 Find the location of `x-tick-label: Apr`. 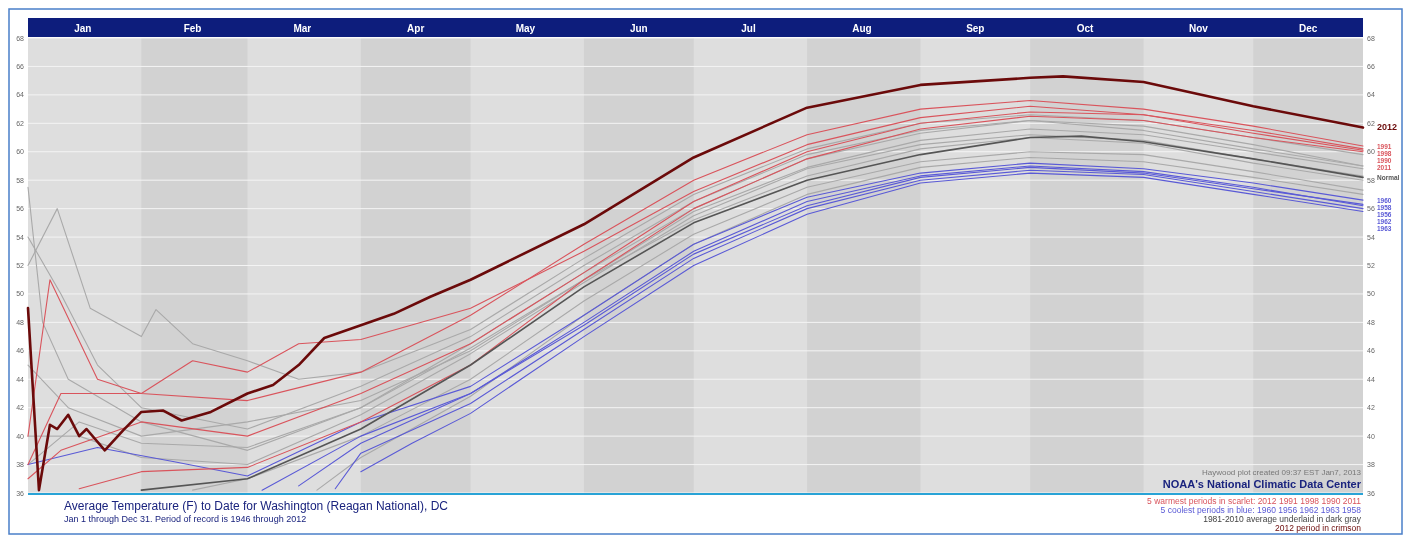

x-tick-label: Apr is located at coordinates (416, 28).